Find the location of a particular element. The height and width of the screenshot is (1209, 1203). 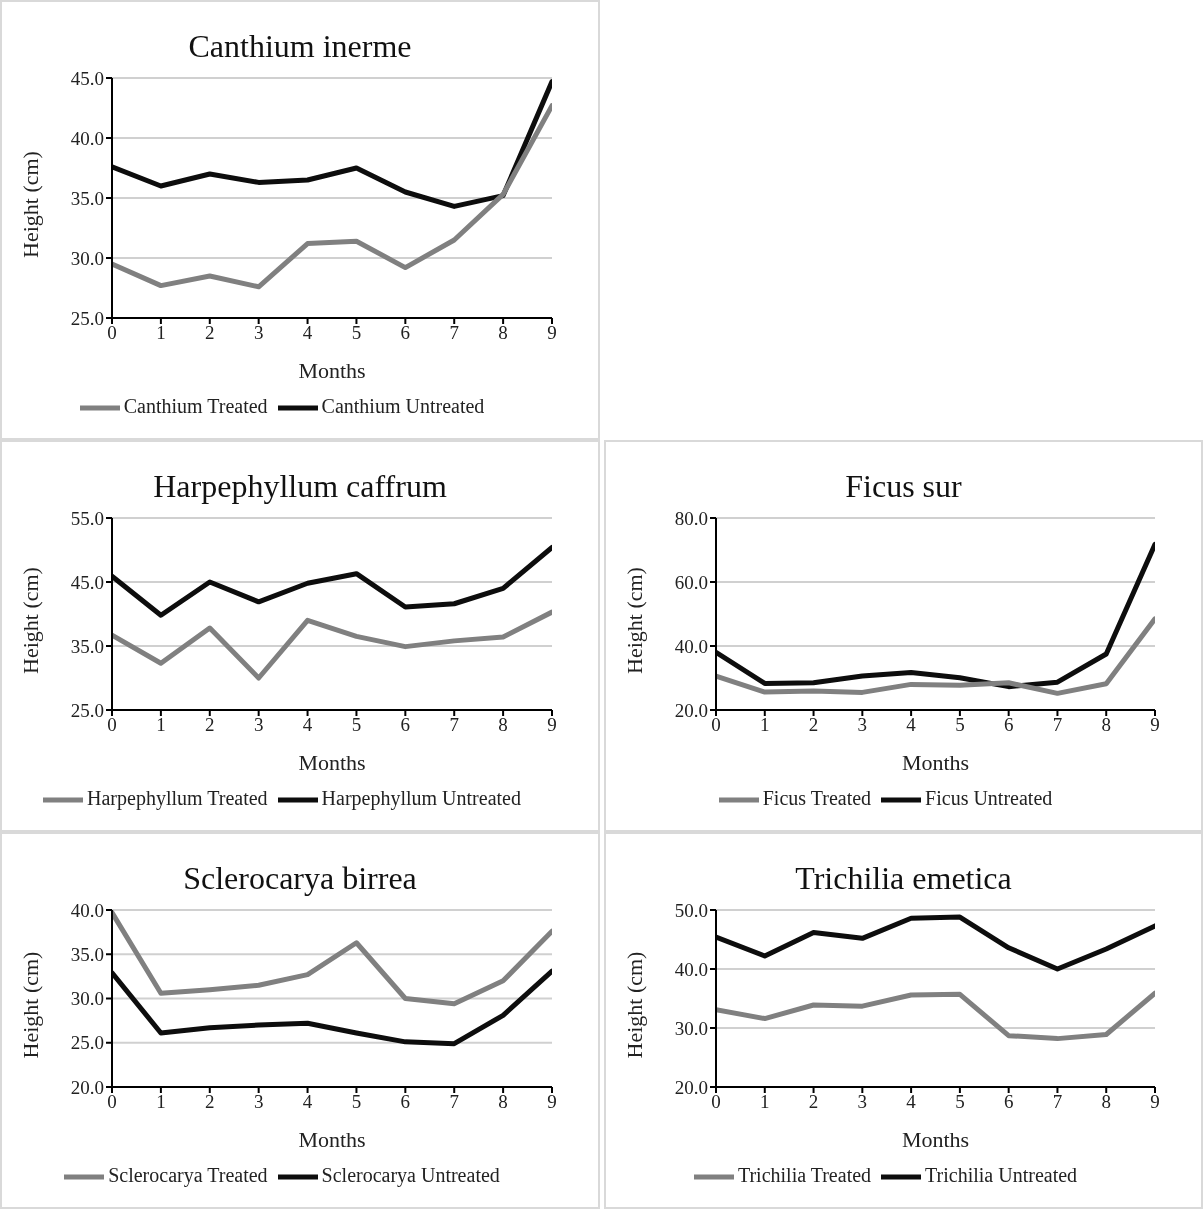

y-tick-label: 80.0 is located at coordinates (691, 518).